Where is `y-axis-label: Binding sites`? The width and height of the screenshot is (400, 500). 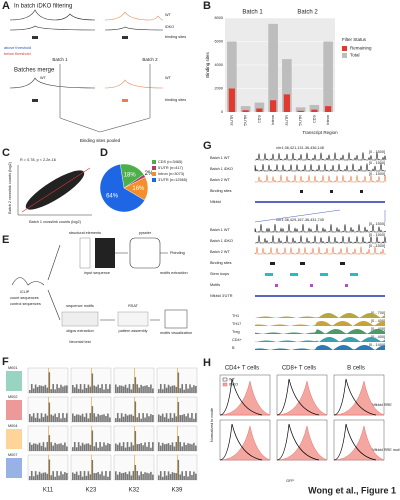
y-axis-label: Binding sites is located at coordinates (207, 64).